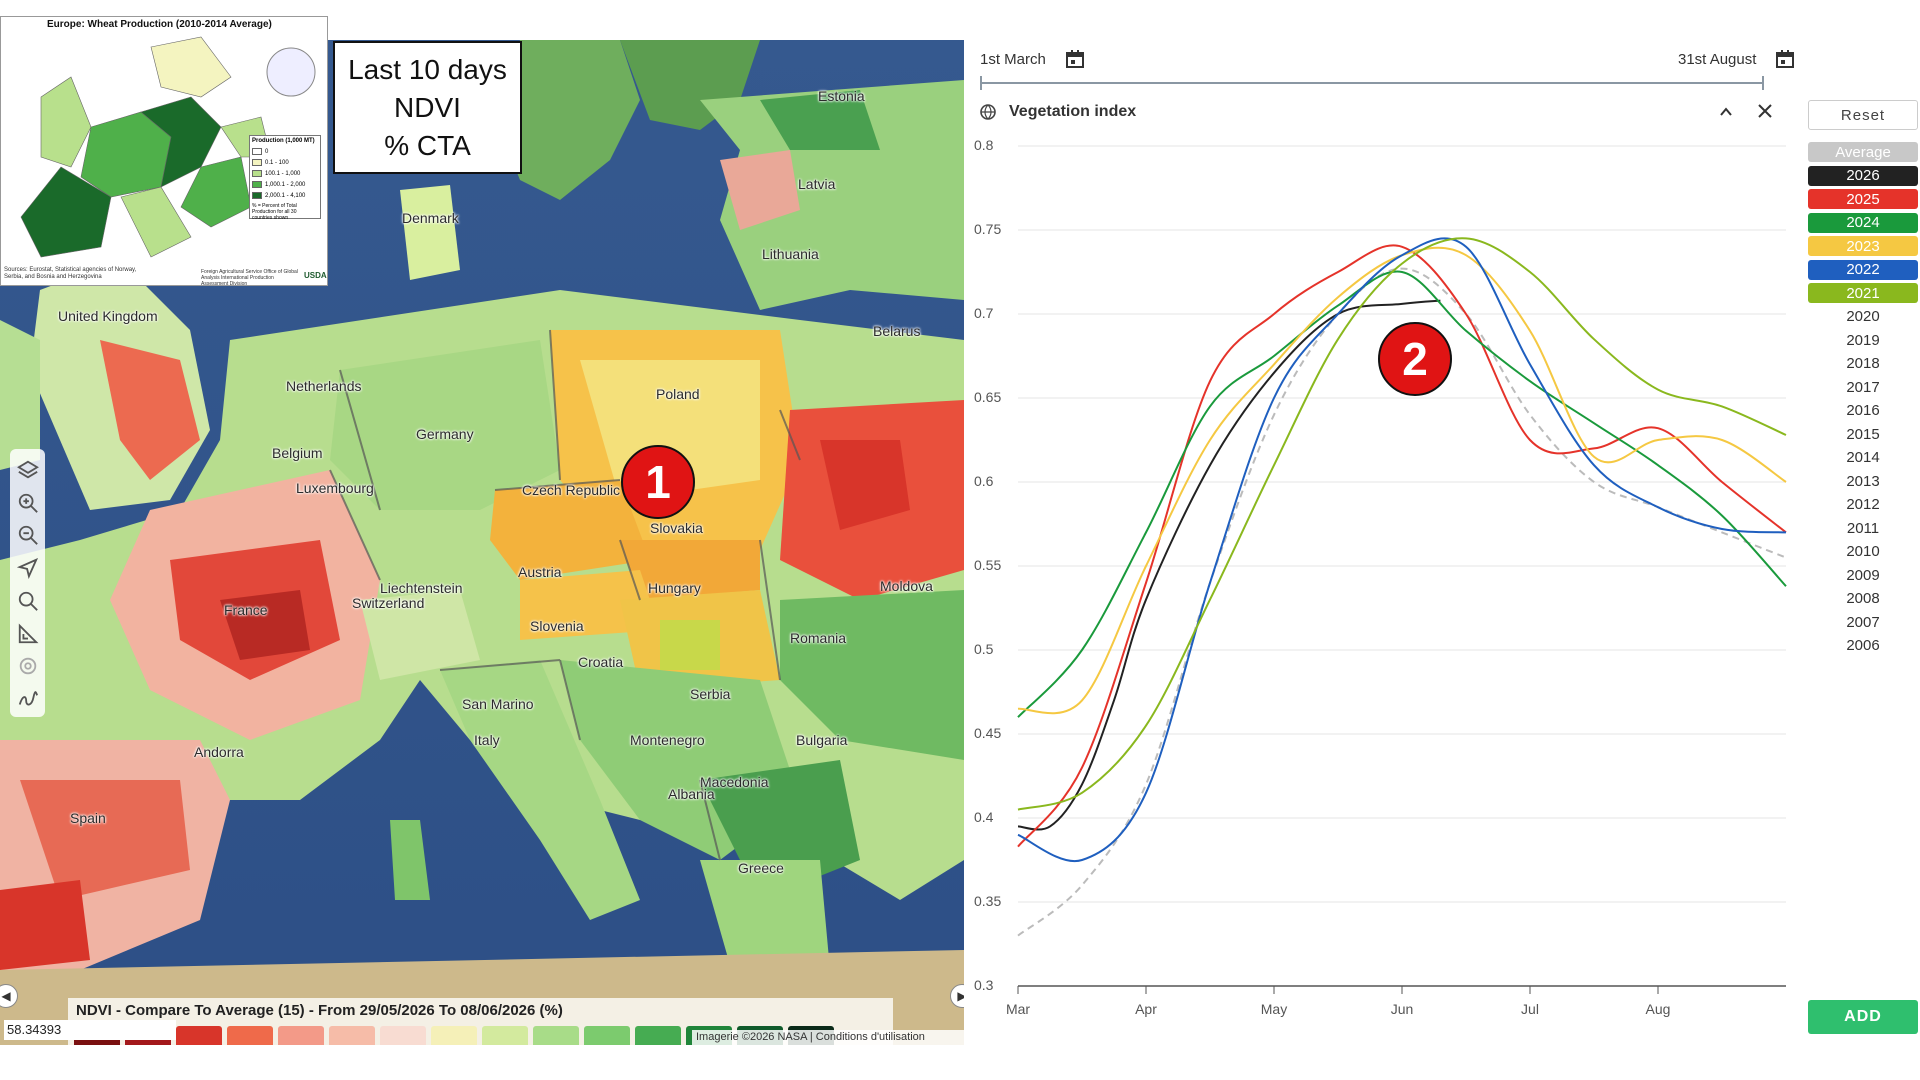 The width and height of the screenshot is (1920, 1080). I want to click on zoom-out-button, so click(28, 536).